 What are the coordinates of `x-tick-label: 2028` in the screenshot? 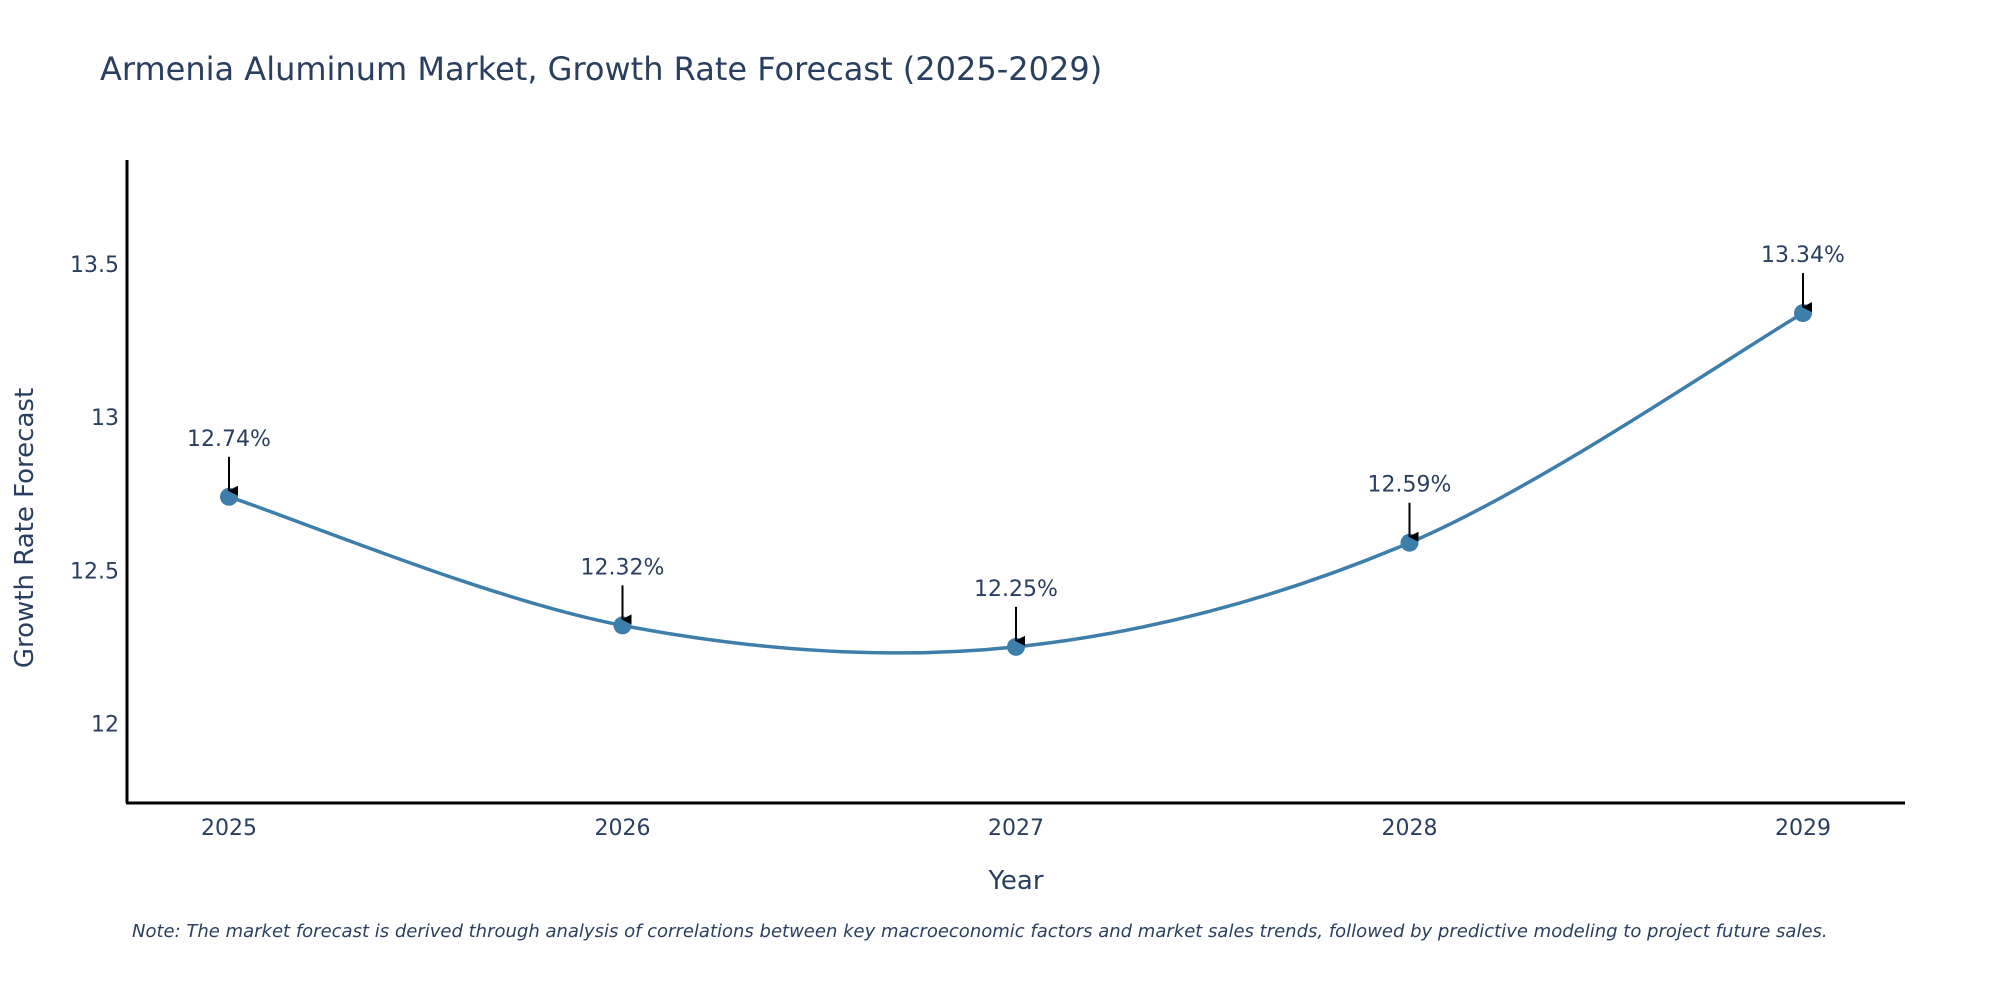 It's located at (1410, 828).